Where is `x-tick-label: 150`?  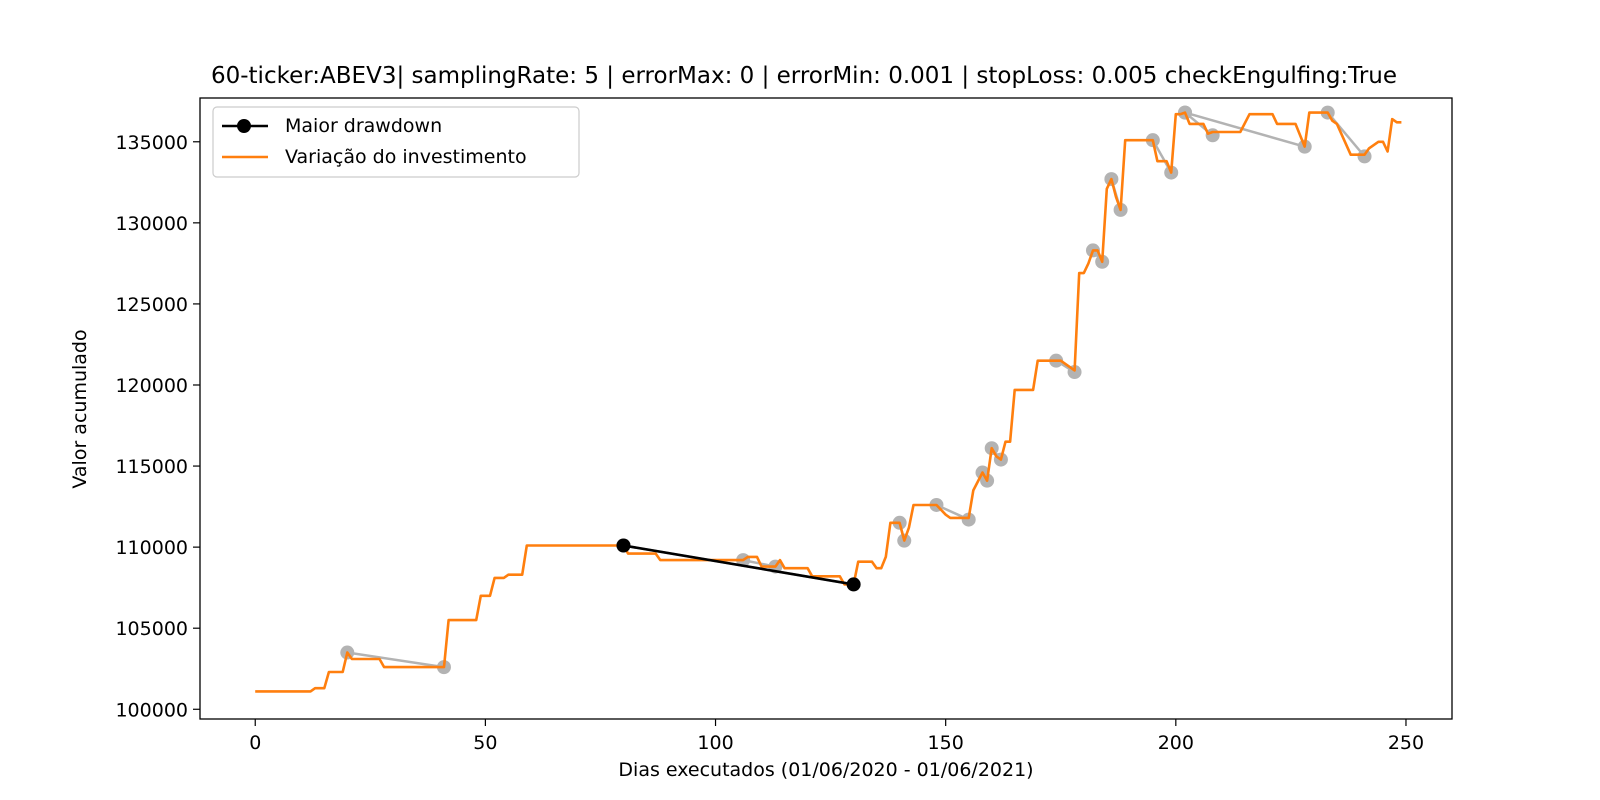 x-tick-label: 150 is located at coordinates (946, 743).